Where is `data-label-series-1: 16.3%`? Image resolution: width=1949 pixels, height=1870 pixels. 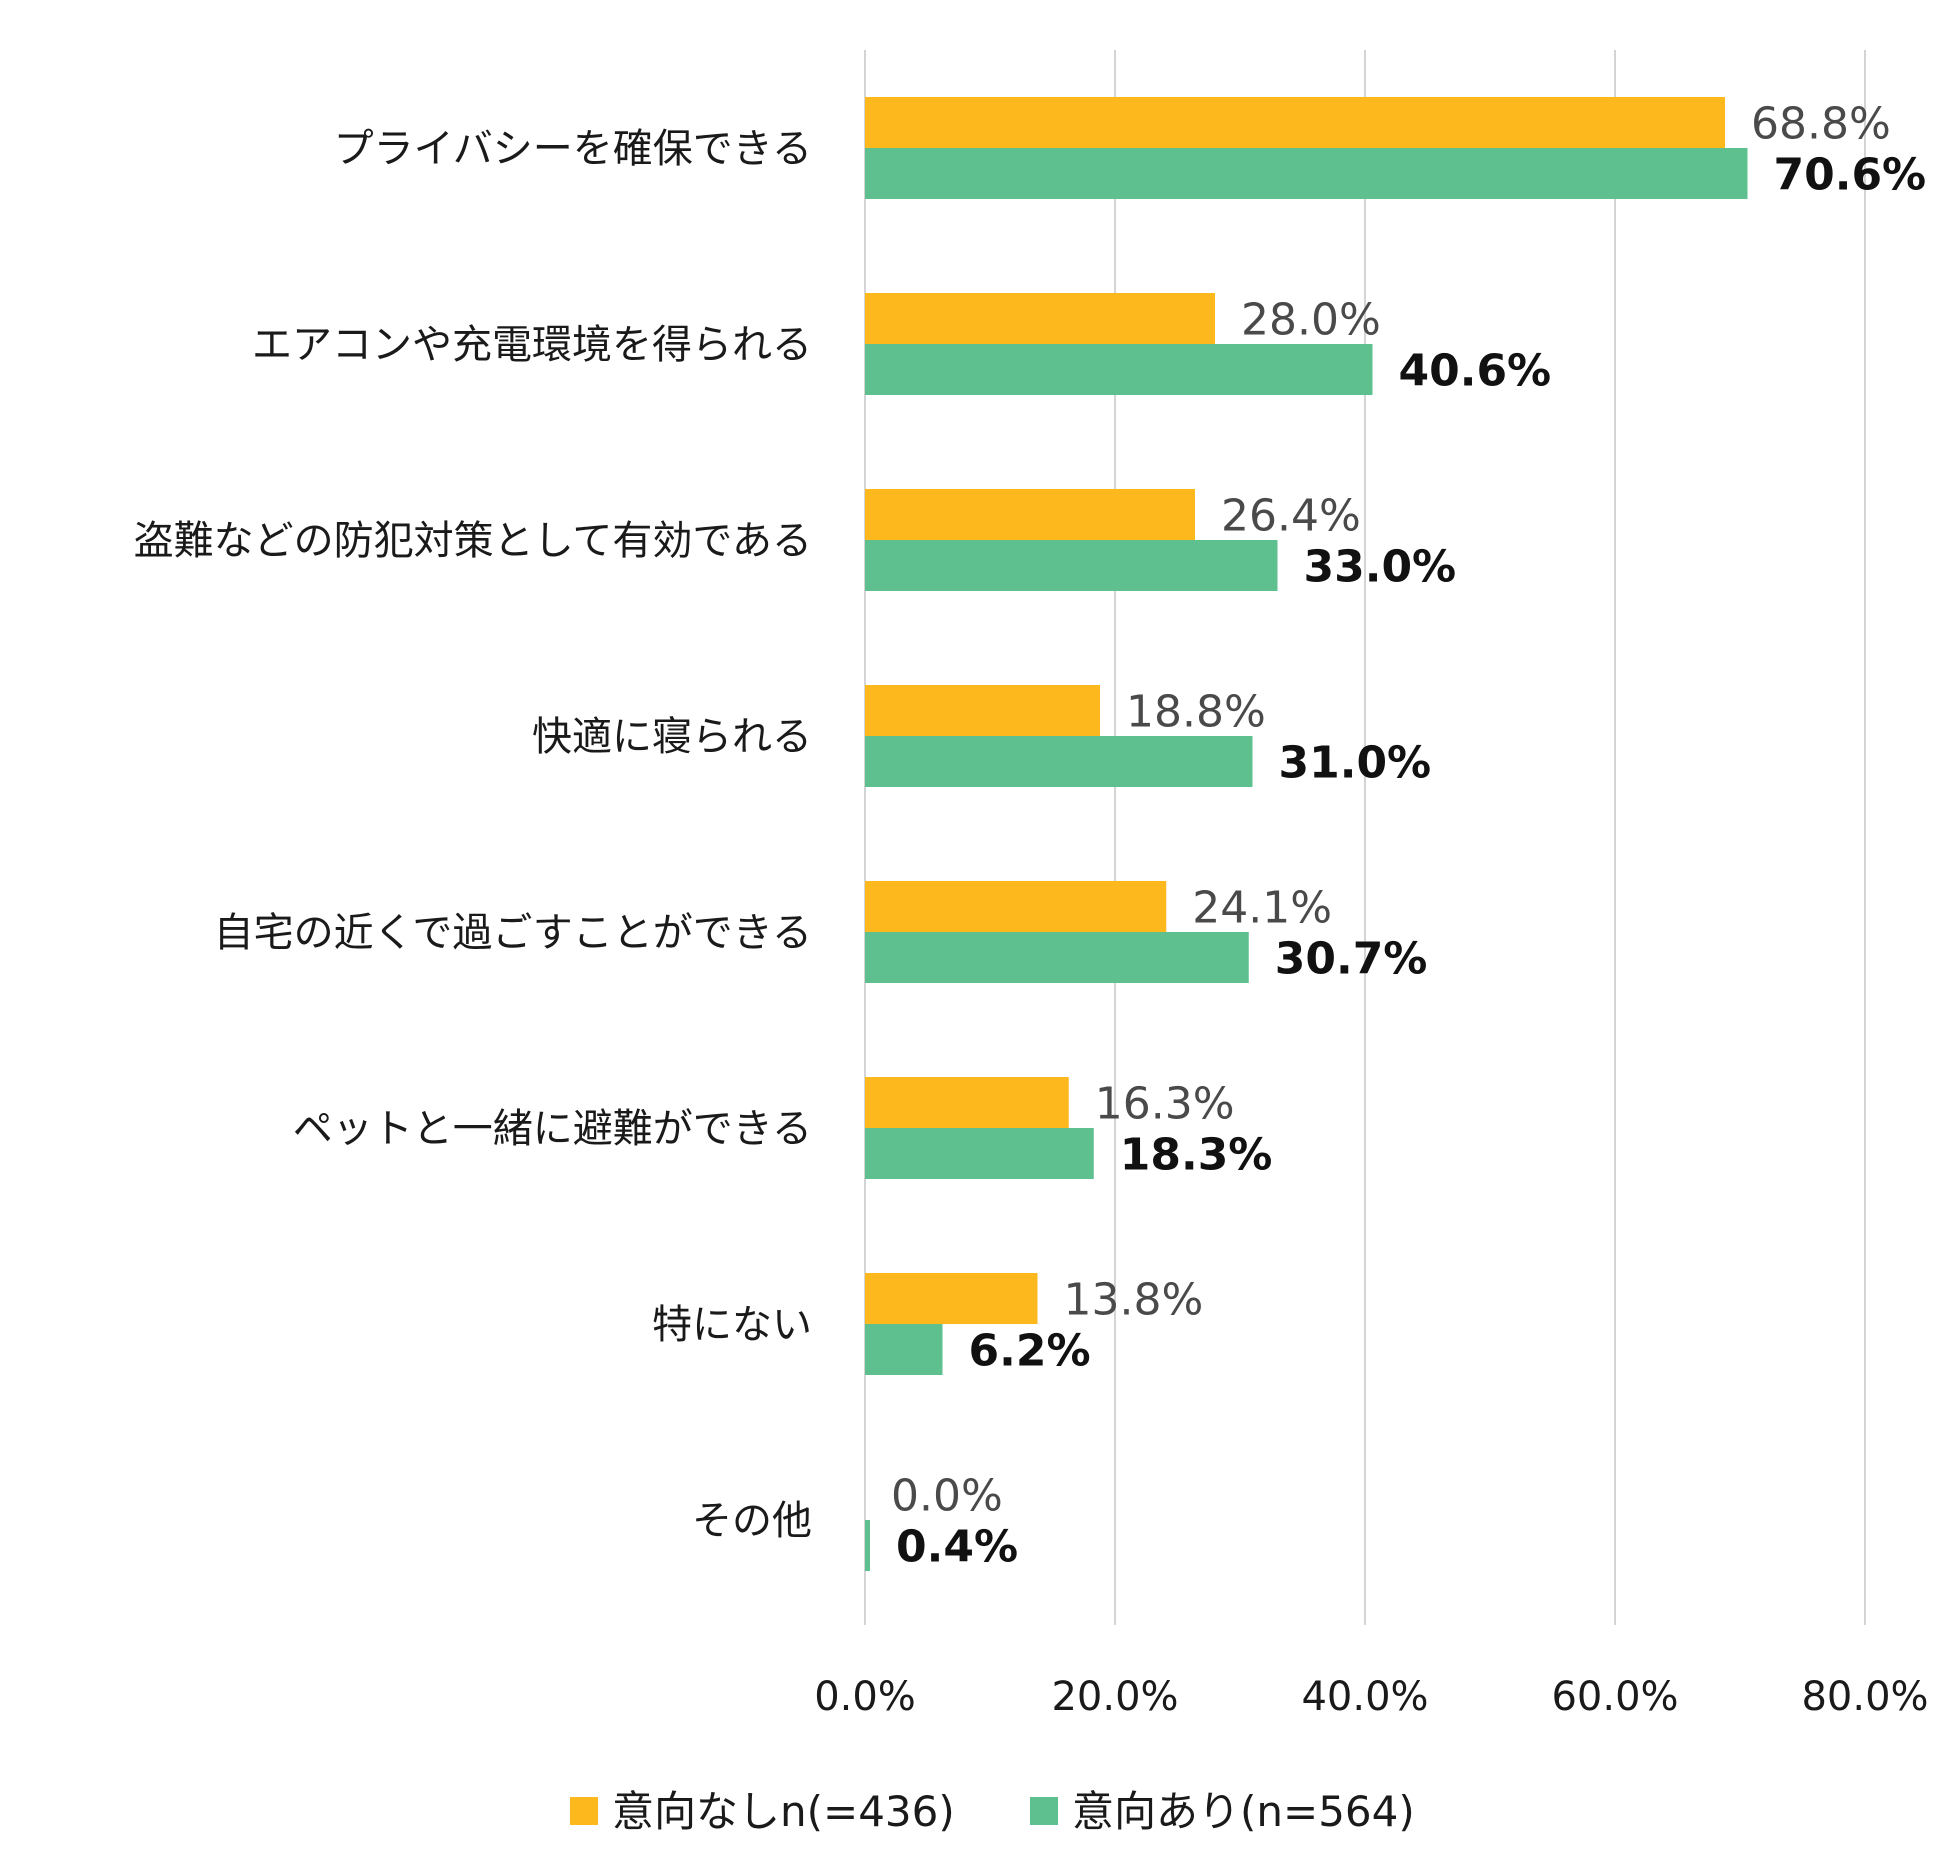
data-label-series-1: 16.3% is located at coordinates (1165, 1104).